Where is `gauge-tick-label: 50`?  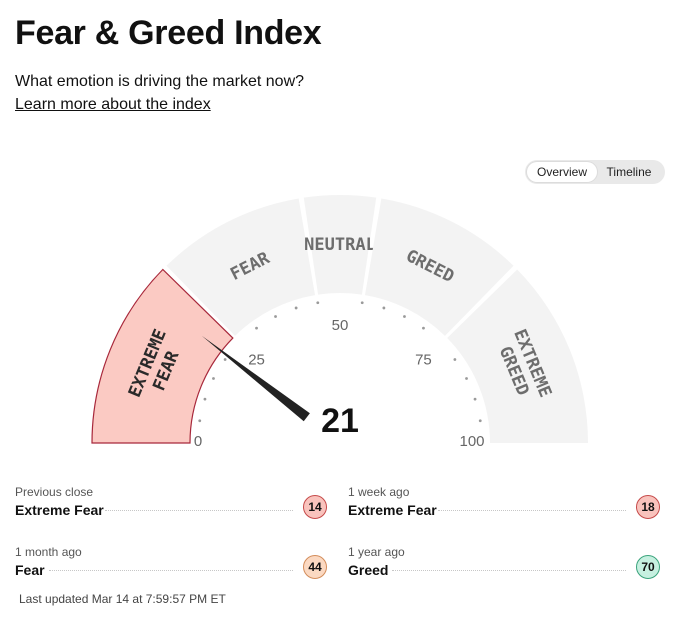 gauge-tick-label: 50 is located at coordinates (340, 325).